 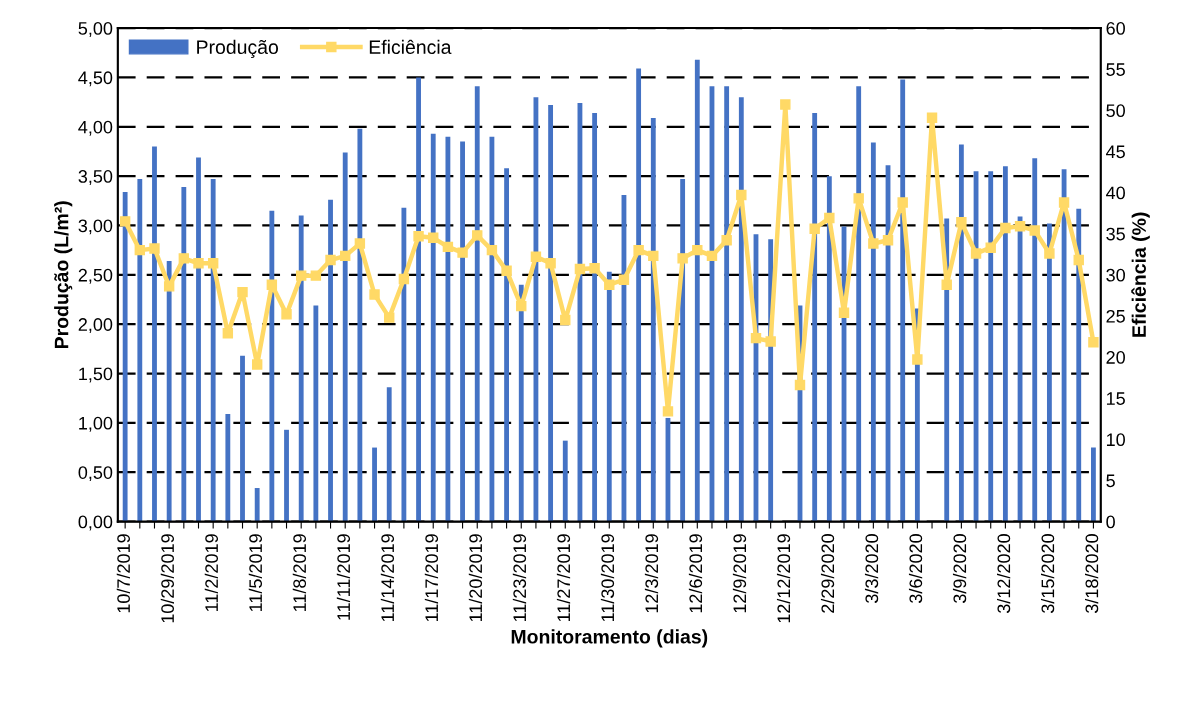 What do you see at coordinates (95, 227) in the screenshot?
I see `y-tick-label: 3,00` at bounding box center [95, 227].